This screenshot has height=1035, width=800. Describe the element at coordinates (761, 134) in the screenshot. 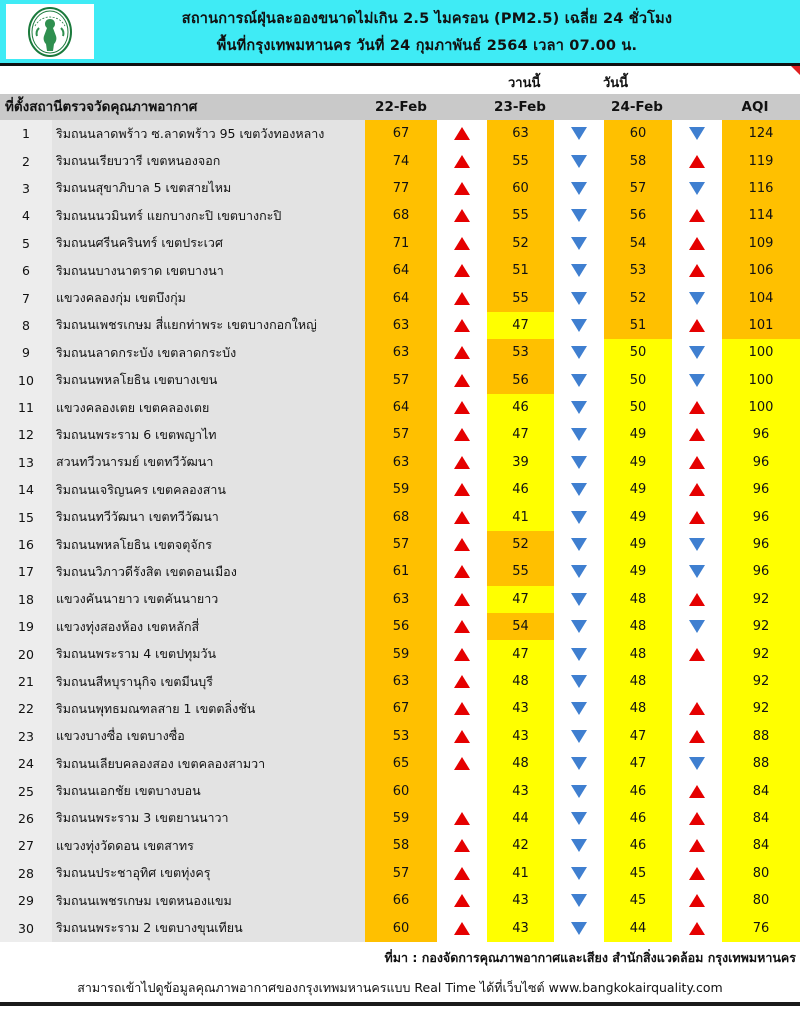

I see `value-aqi: 124` at that location.